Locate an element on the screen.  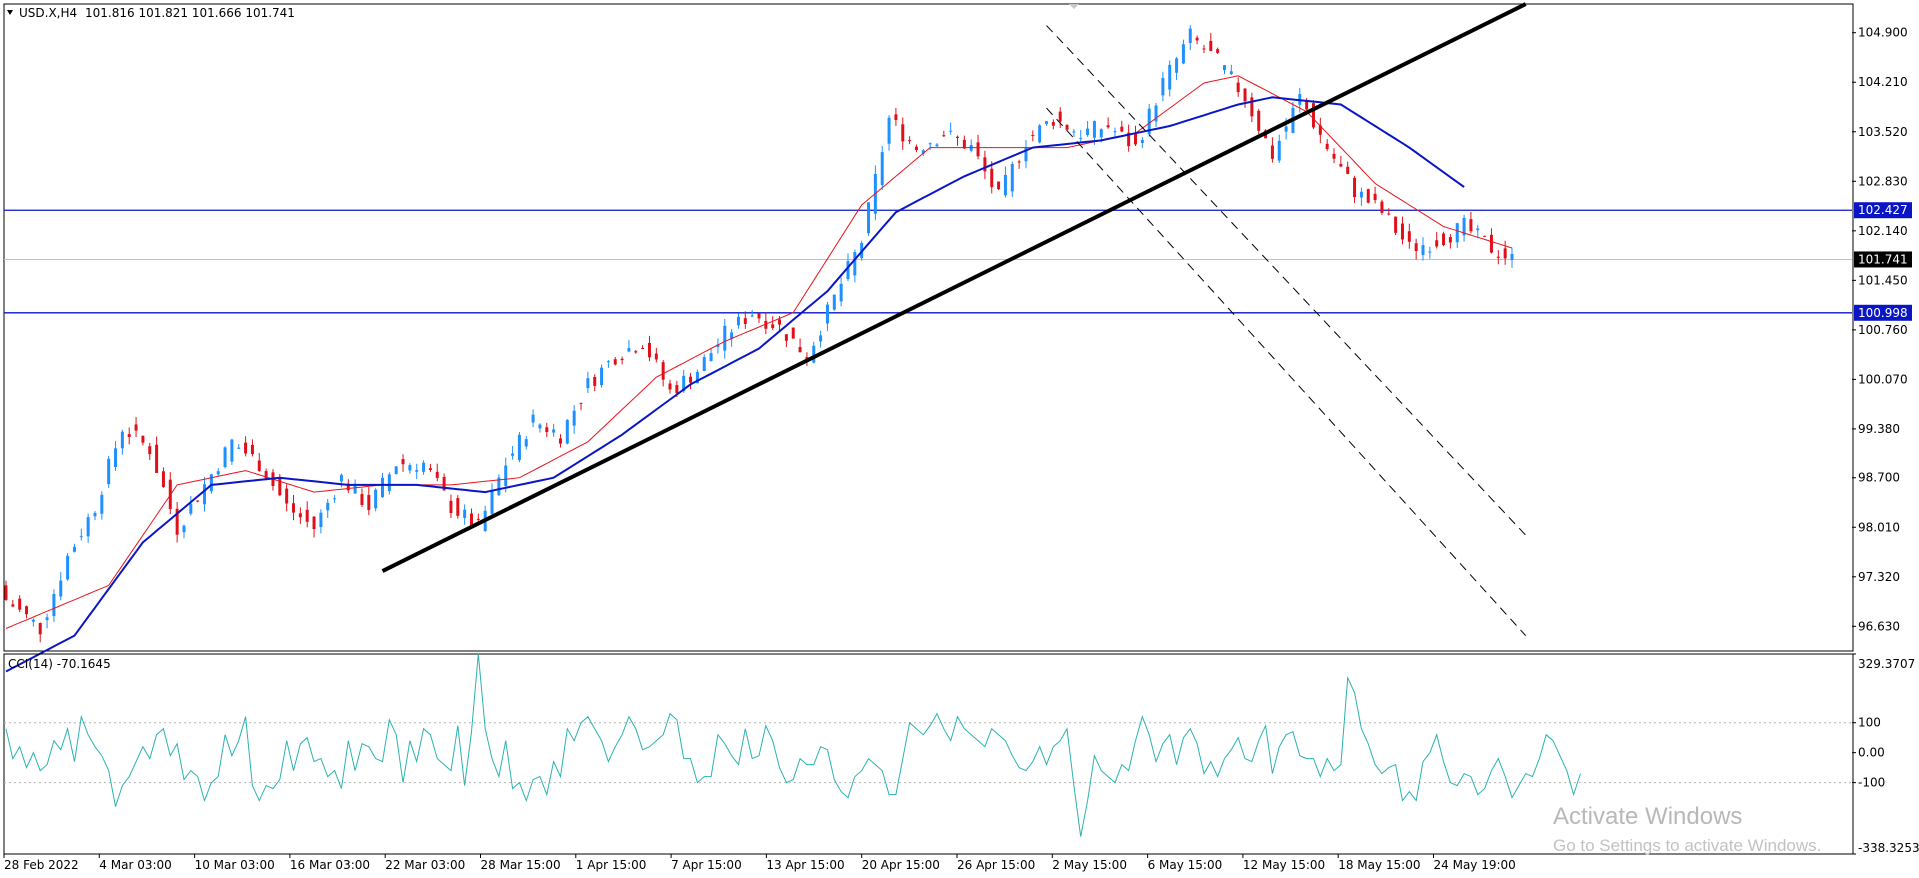
time-tick-label: 16 Mar 03:00 is located at coordinates (330, 865).